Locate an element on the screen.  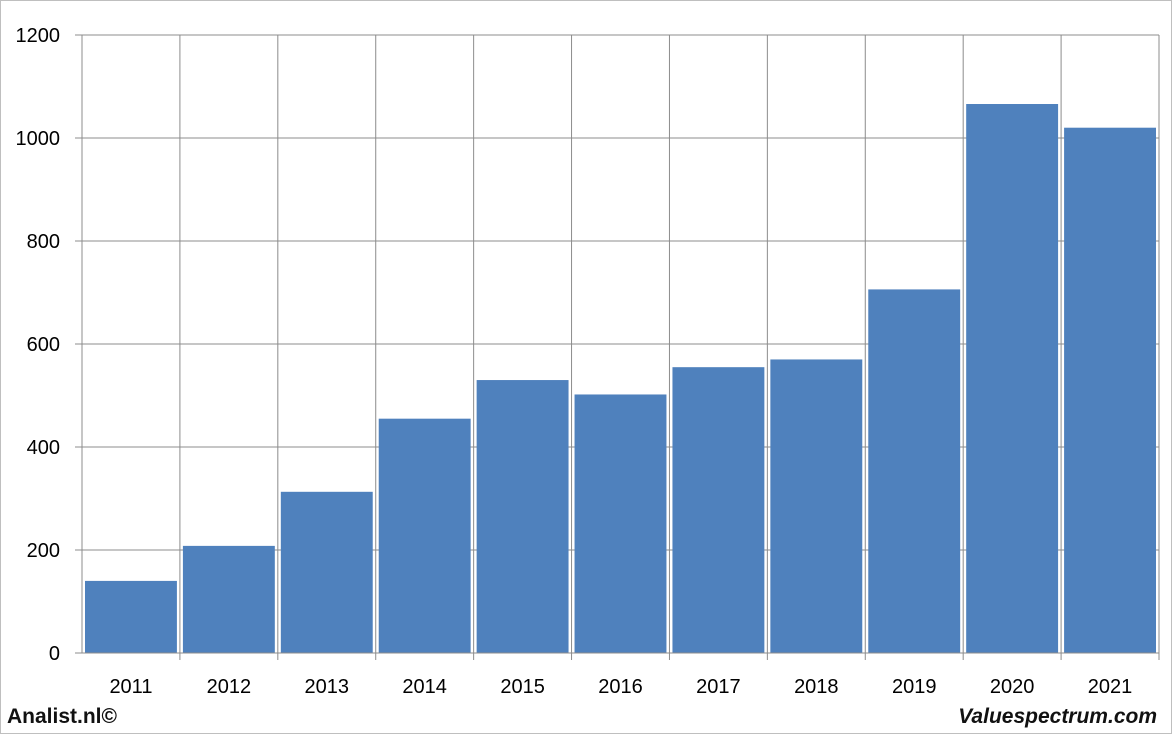
x-tick-label: 2017 is located at coordinates (718, 687).